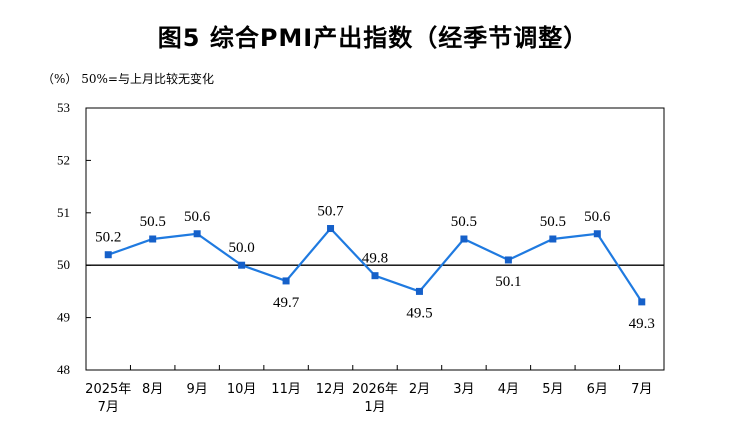 Image resolution: width=746 pixels, height=445 pixels. What do you see at coordinates (108, 238) in the screenshot?
I see `data-label: 50.2` at bounding box center [108, 238].